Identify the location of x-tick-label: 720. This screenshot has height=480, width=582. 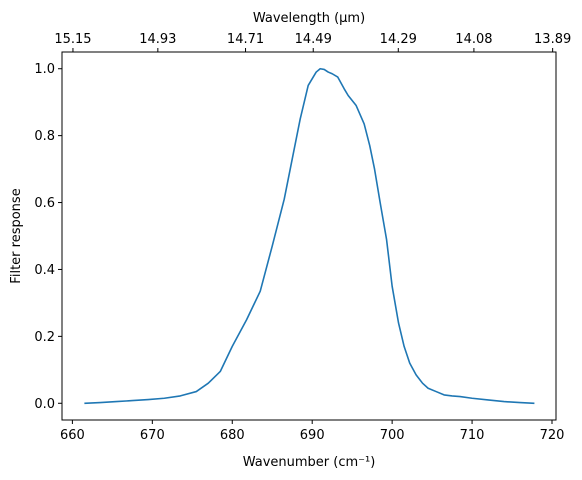
(552, 435).